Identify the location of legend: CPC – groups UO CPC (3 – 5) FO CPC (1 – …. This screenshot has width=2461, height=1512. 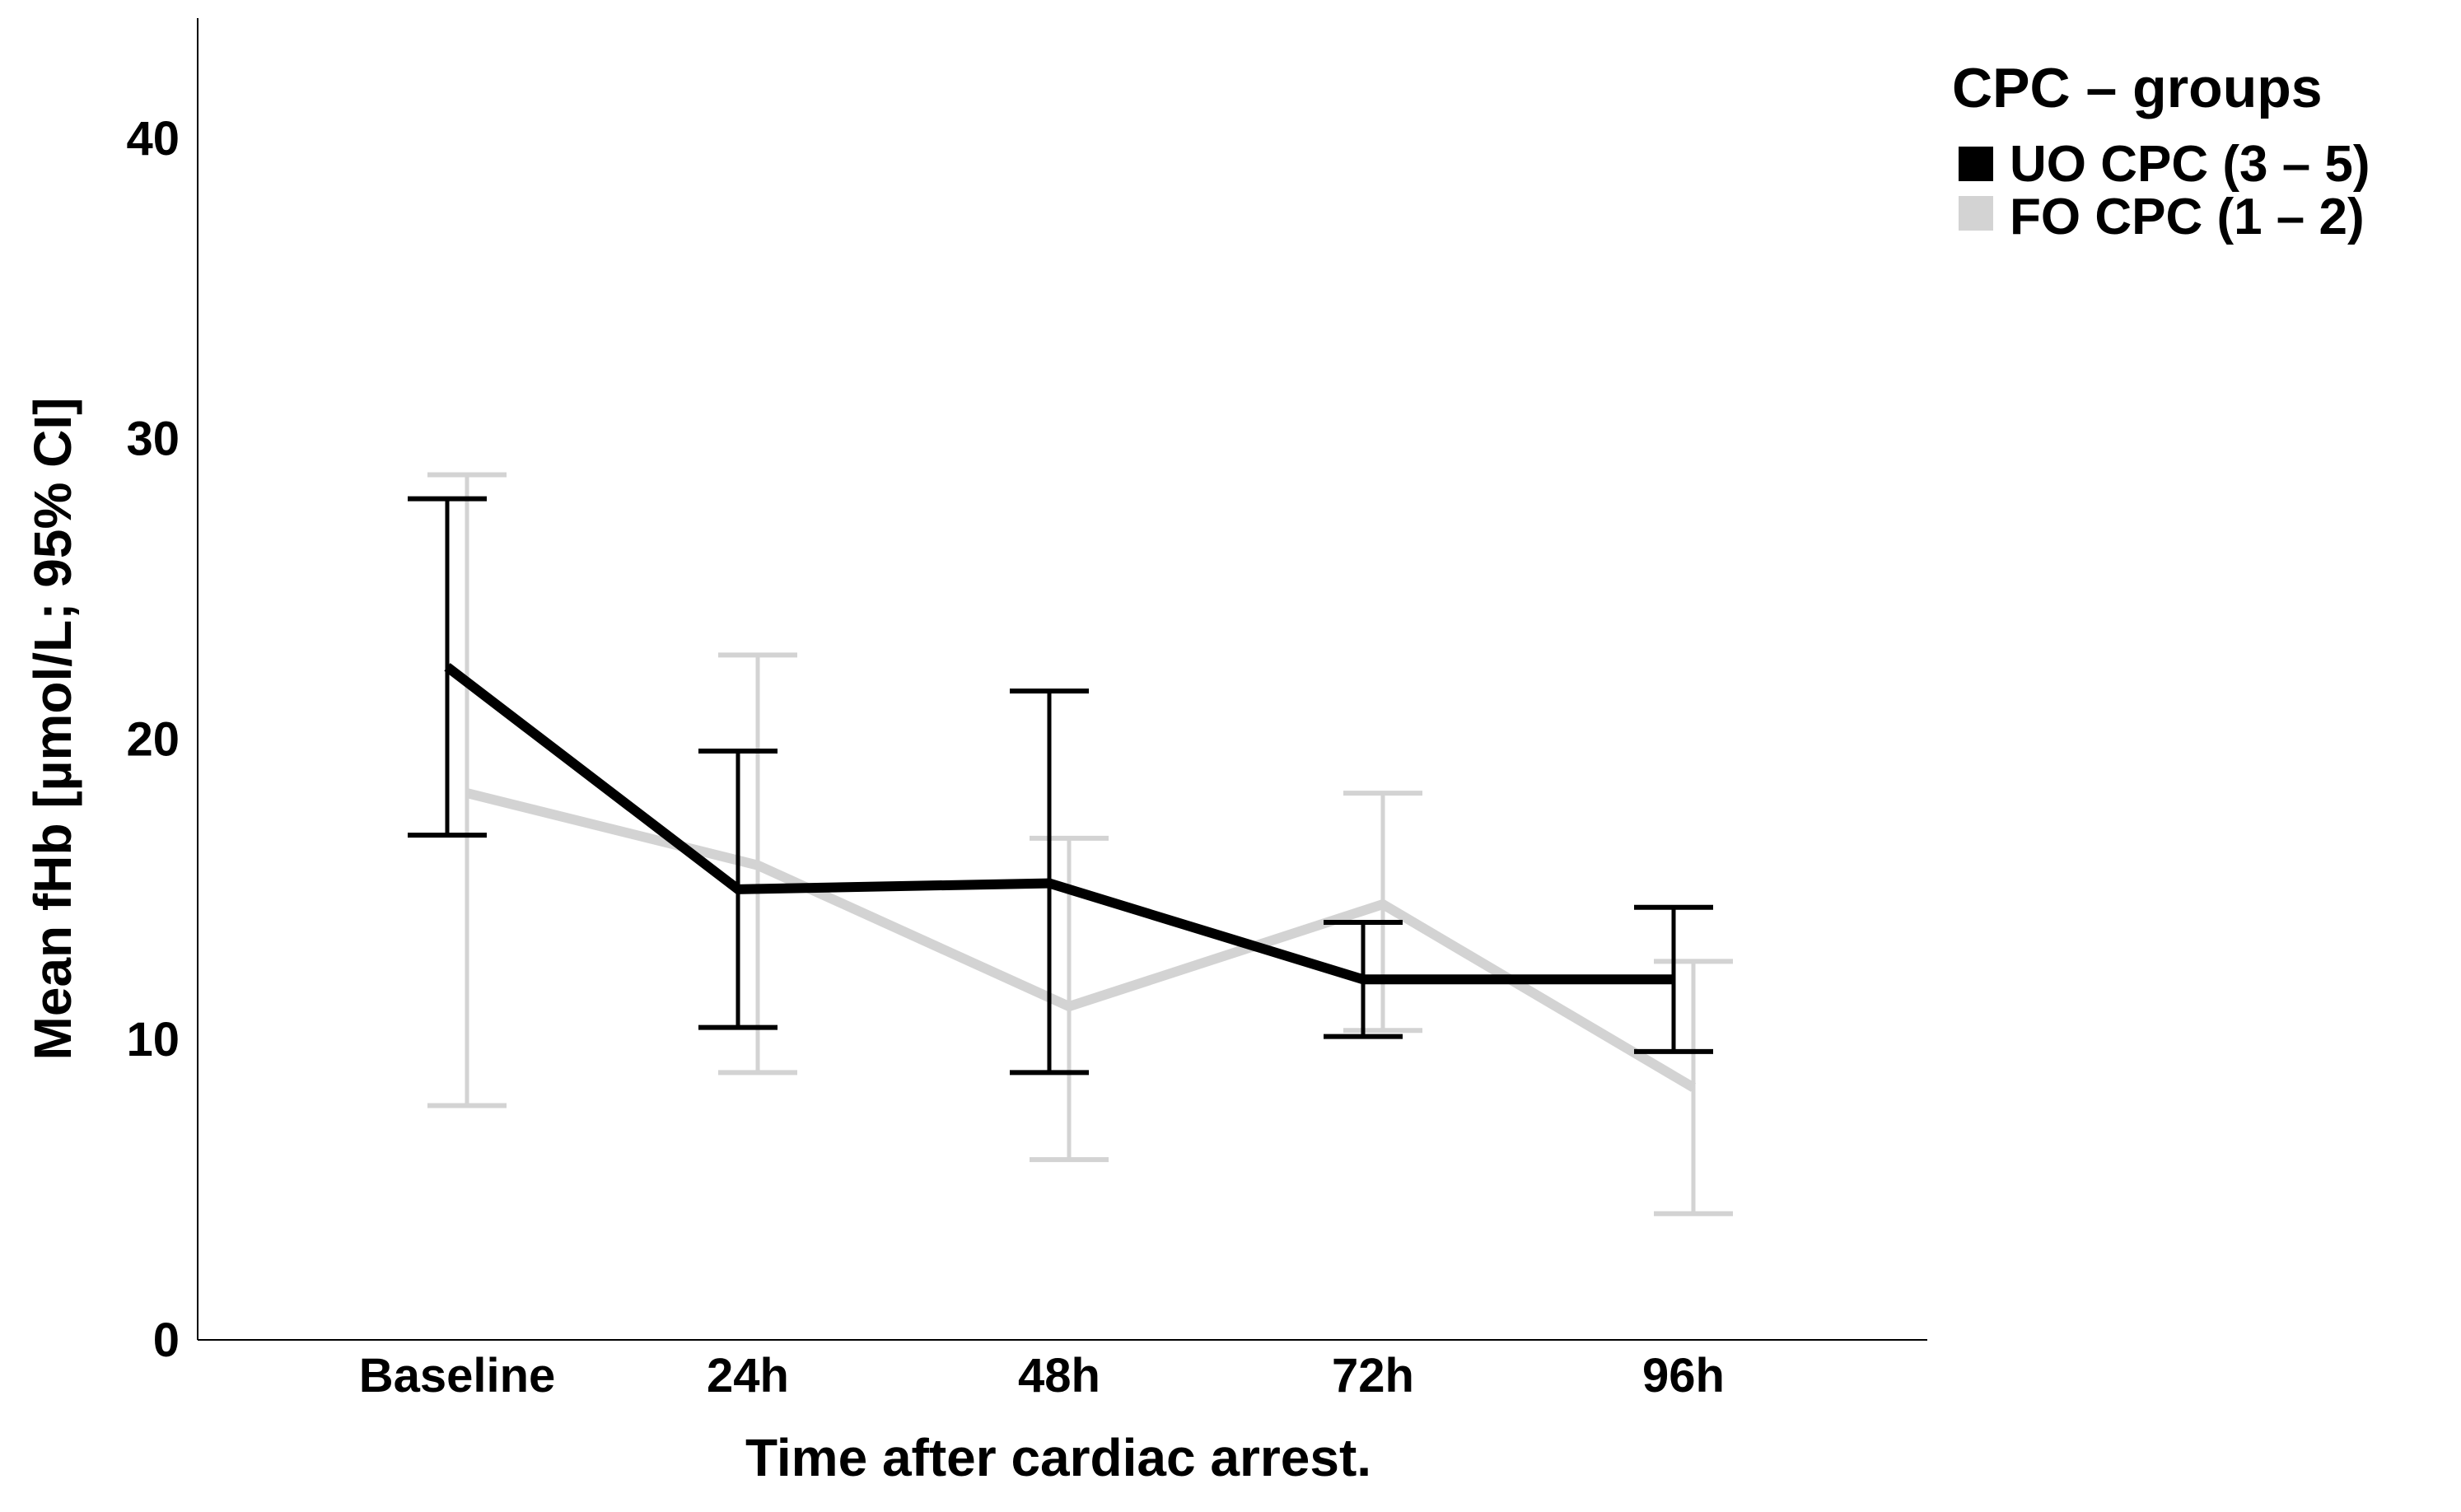
(2161, 151).